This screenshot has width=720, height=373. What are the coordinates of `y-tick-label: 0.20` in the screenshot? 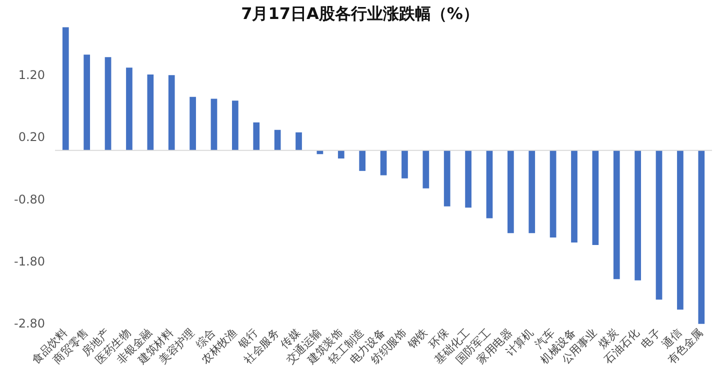 It's located at (32, 137).